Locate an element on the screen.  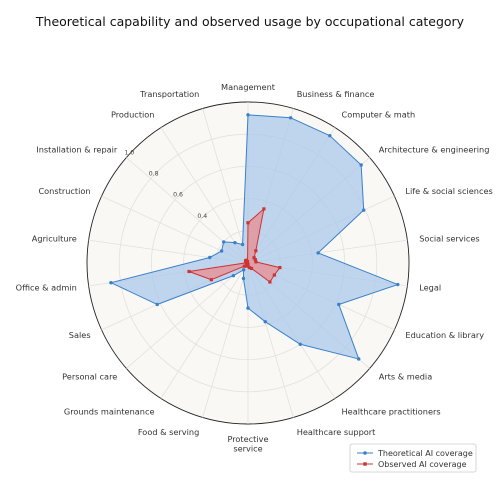
category-label: Installation & repair is located at coordinates (77, 150).